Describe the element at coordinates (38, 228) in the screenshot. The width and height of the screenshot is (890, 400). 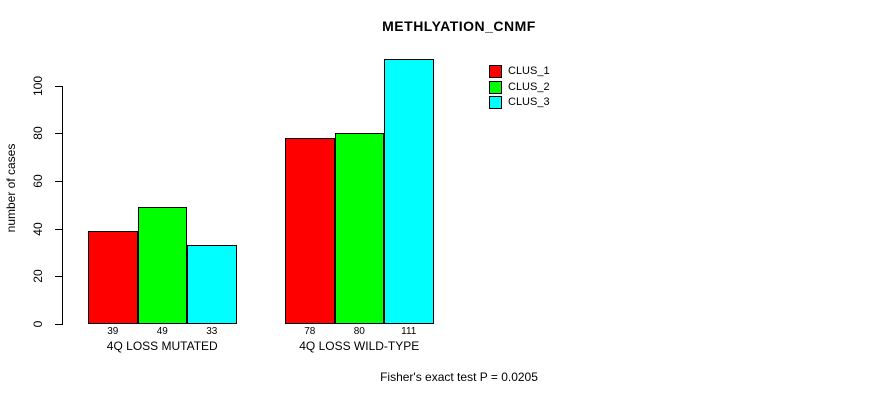
I see `y-tick-label: 40` at that location.